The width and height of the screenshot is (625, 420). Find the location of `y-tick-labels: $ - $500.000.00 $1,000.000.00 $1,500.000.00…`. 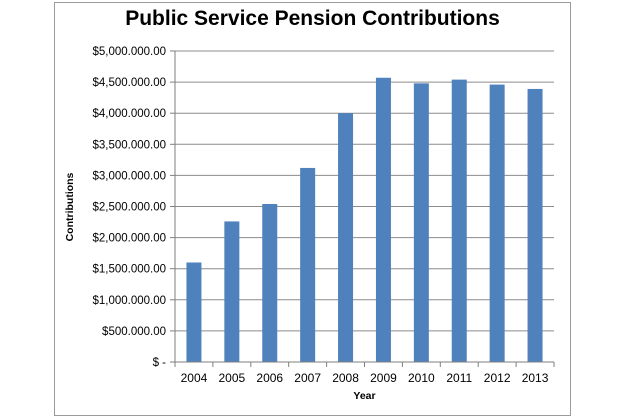

y-tick-labels: $ - $500.000.00 $1,000.000.00 $1,500.000.00… is located at coordinates (129, 207).